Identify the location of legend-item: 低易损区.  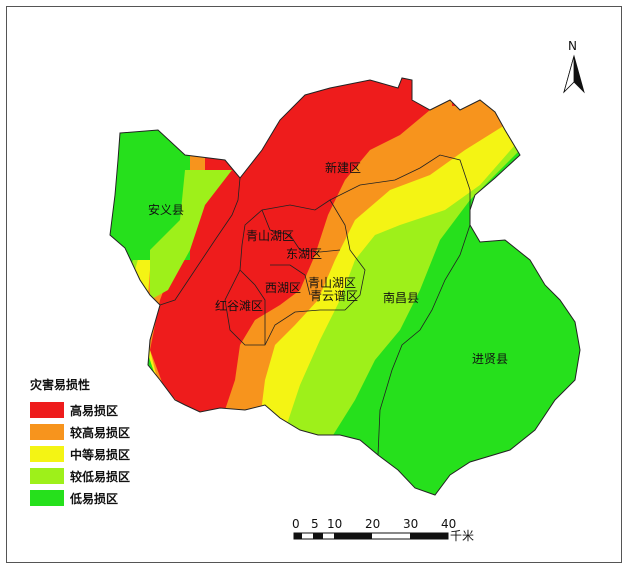
(80, 498).